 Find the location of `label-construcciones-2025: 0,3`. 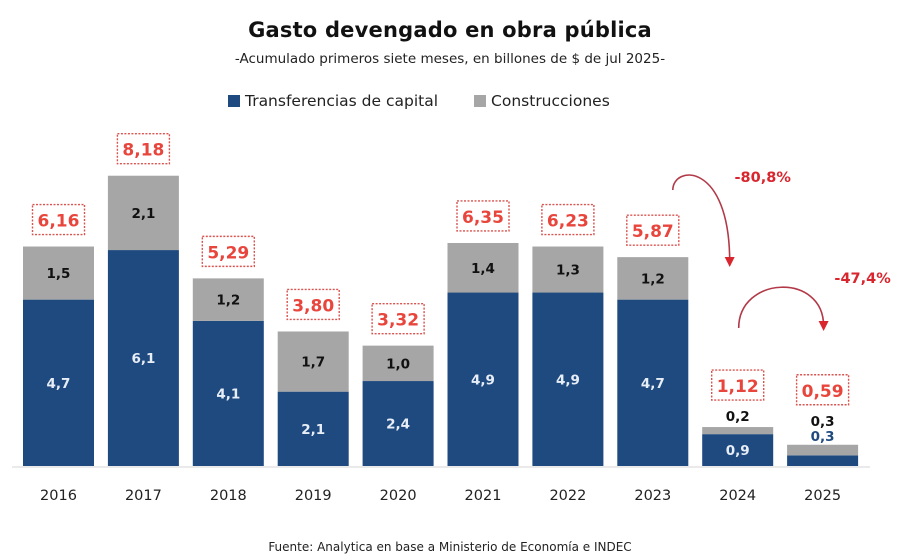

label-construcciones-2025: 0,3 is located at coordinates (823, 422).